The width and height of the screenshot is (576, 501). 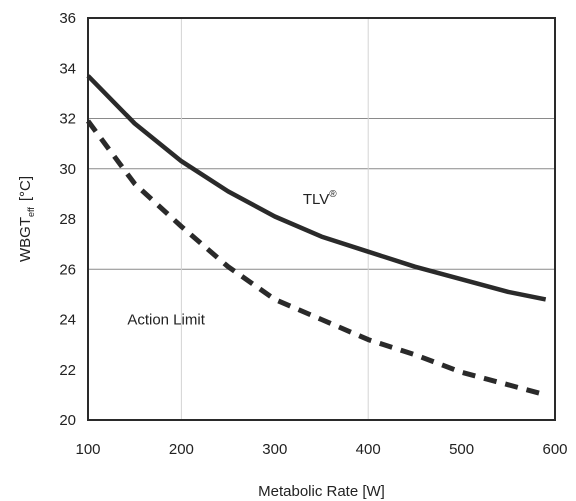 I want to click on y-tick-label: 32, so click(x=67, y=119).